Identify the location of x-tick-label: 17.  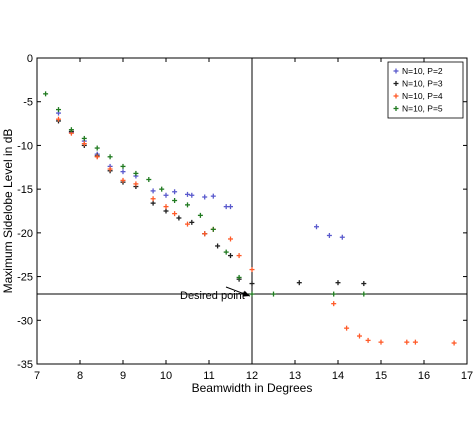
(467, 376).